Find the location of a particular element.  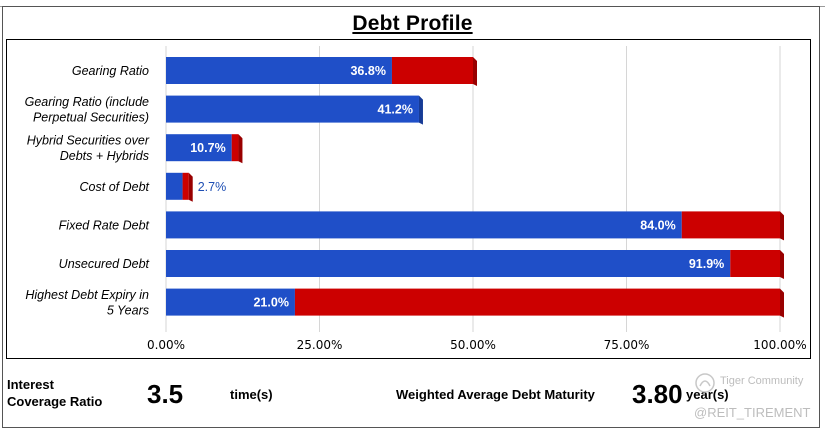

wadm-value: 3.80 is located at coordinates (657, 394).